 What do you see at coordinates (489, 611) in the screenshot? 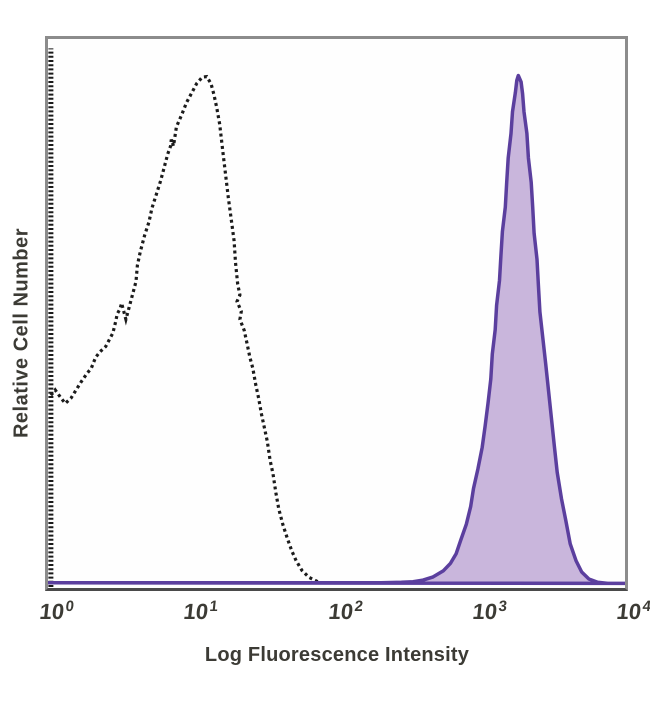
I see `x-tick-10e3: 103` at bounding box center [489, 611].